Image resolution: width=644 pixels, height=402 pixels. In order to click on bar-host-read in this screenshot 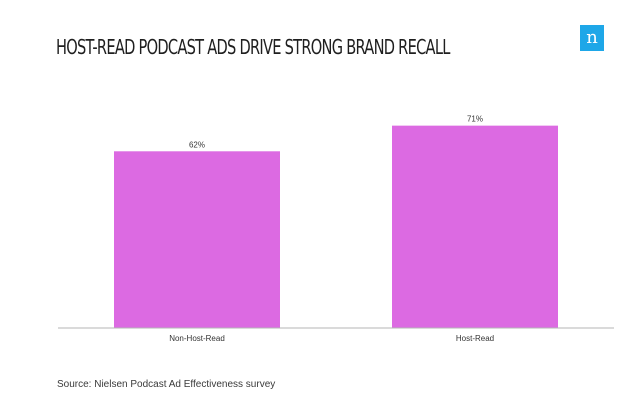, I will do `click(475, 227)`.